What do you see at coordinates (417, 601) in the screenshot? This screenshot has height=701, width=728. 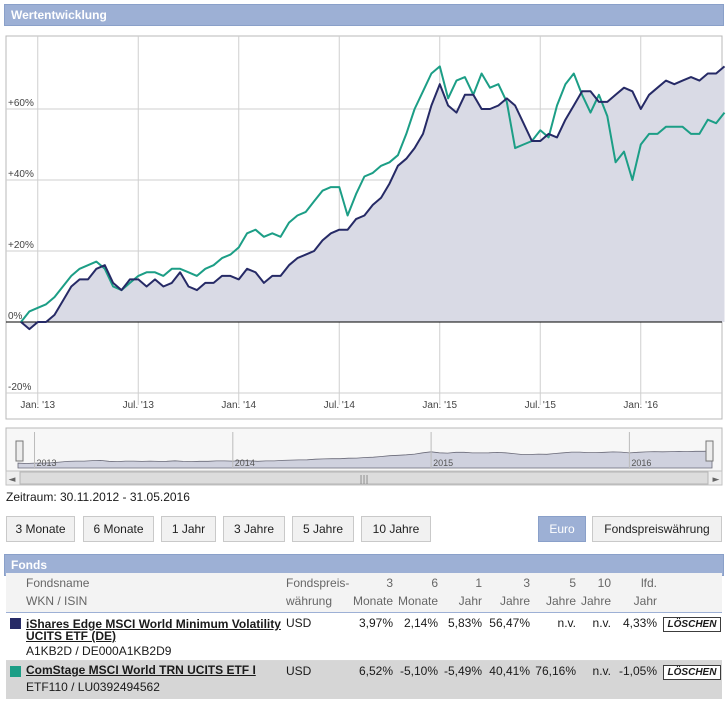 I see `header-6m-2: Monate` at bounding box center [417, 601].